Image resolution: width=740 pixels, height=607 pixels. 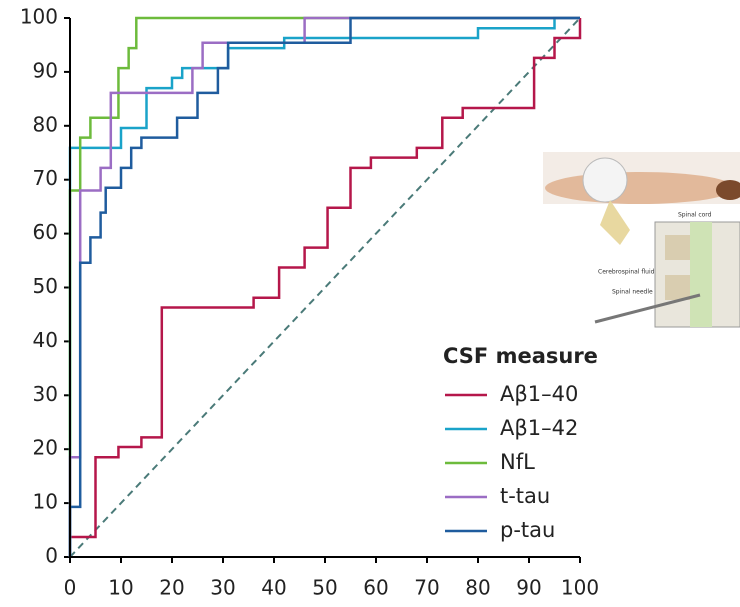 I want to click on inset-bone, so click(x=615, y=222).